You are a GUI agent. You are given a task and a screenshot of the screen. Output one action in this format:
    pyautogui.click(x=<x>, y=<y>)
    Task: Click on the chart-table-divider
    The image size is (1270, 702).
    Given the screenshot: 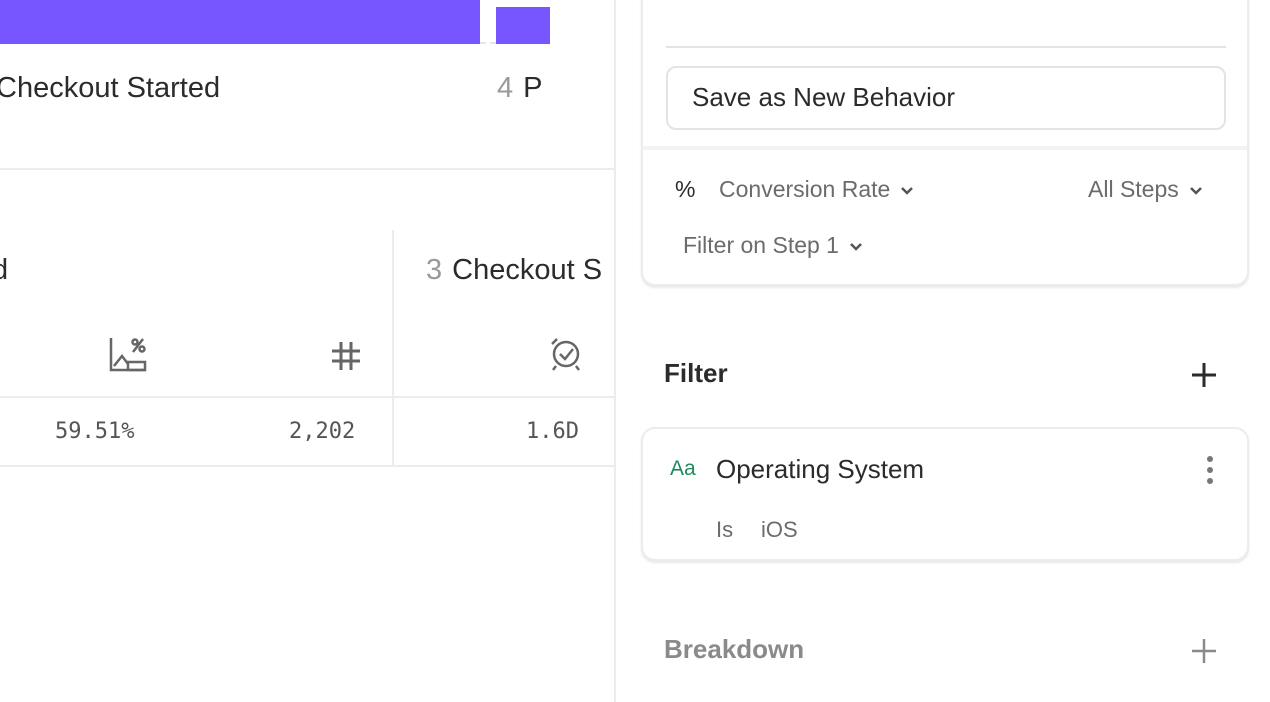 What is the action you would take?
    pyautogui.click(x=307, y=169)
    